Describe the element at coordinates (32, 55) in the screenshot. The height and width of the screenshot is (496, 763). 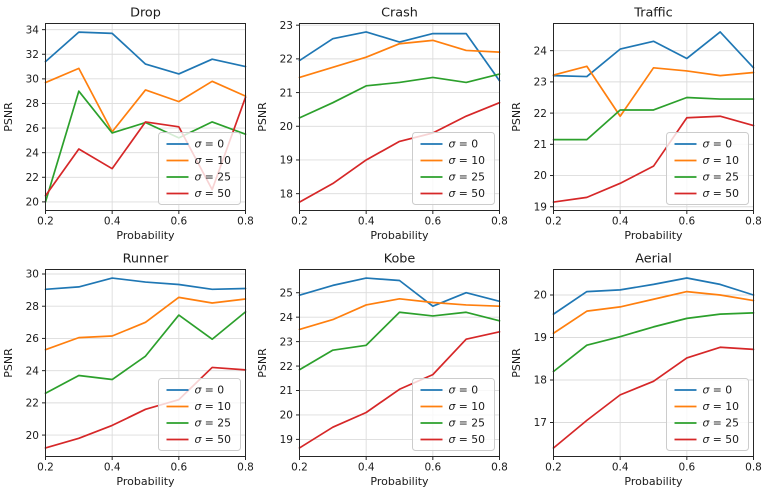
I see `y-tick-label: 32` at that location.